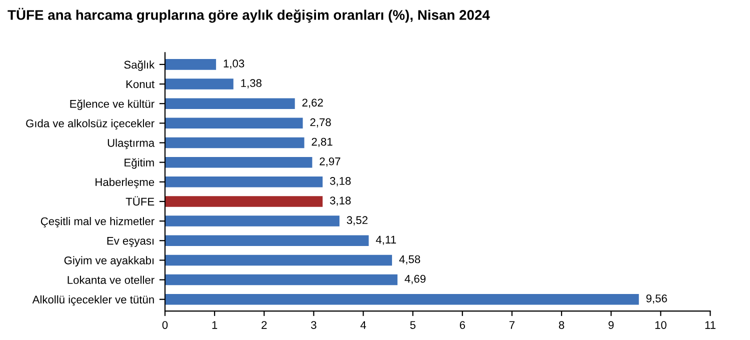 This screenshot has width=750, height=340. Describe the element at coordinates (109, 261) in the screenshot. I see `y-tick-label: Giyim ve ayakkabı` at that location.